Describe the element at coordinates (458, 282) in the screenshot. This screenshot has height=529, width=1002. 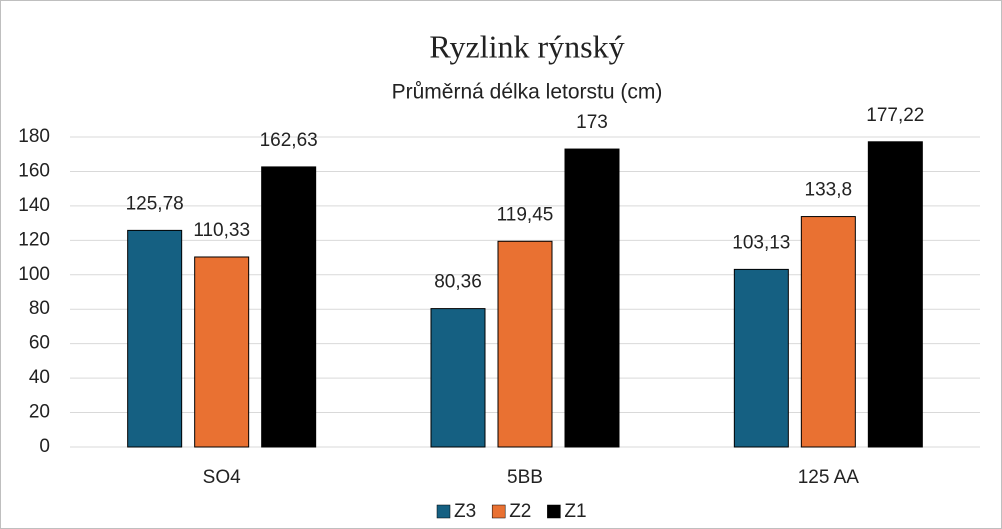
I see `data-label: 80,36` at that location.